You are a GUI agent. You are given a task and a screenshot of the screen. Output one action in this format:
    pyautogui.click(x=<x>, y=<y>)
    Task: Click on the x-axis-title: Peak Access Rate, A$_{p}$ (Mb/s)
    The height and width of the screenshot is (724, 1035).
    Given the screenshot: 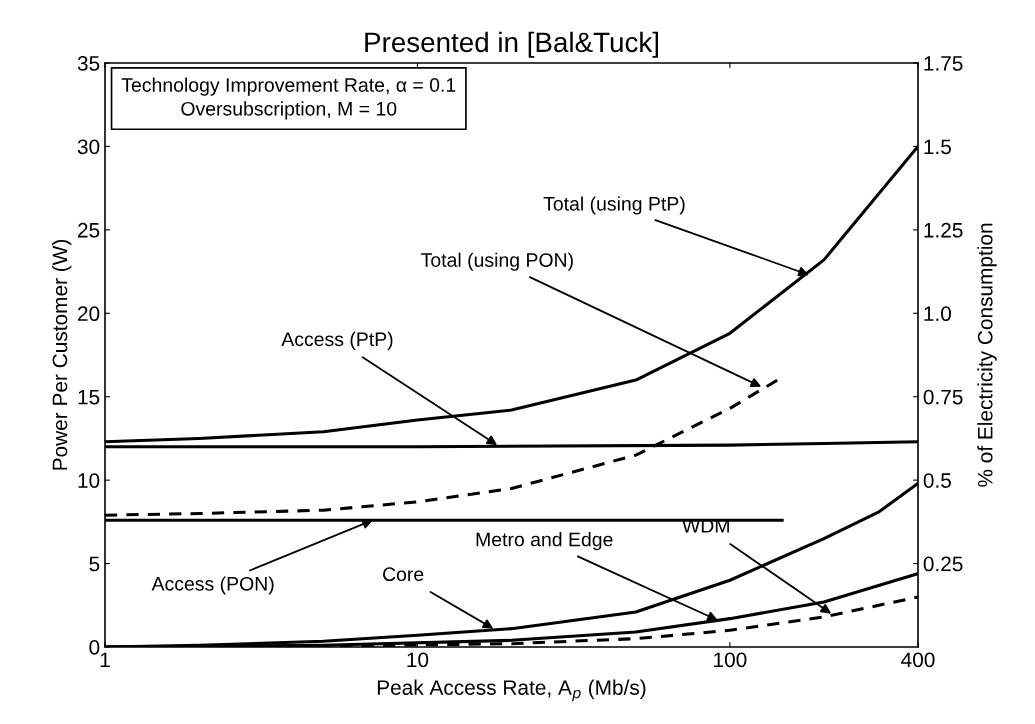 What is the action you would take?
    pyautogui.click(x=511, y=690)
    